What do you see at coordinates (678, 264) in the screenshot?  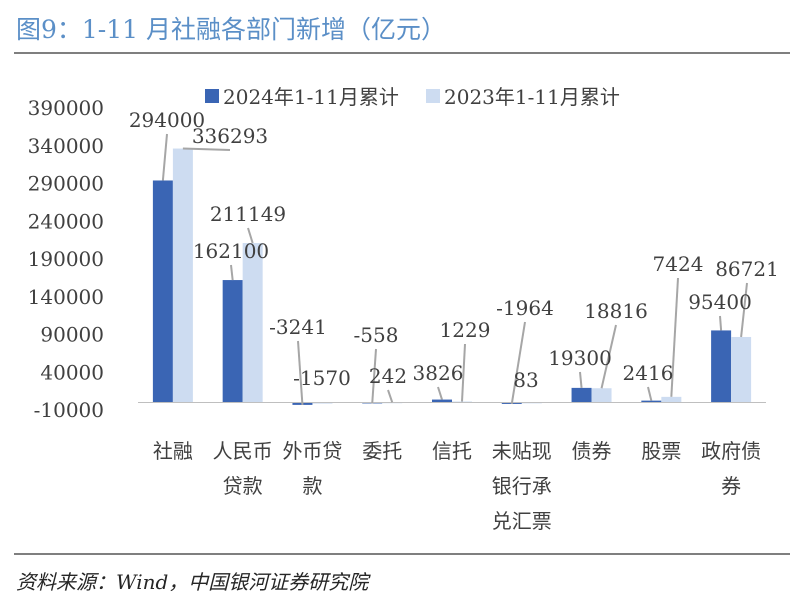 I see `data-label-2023: 7424` at bounding box center [678, 264].